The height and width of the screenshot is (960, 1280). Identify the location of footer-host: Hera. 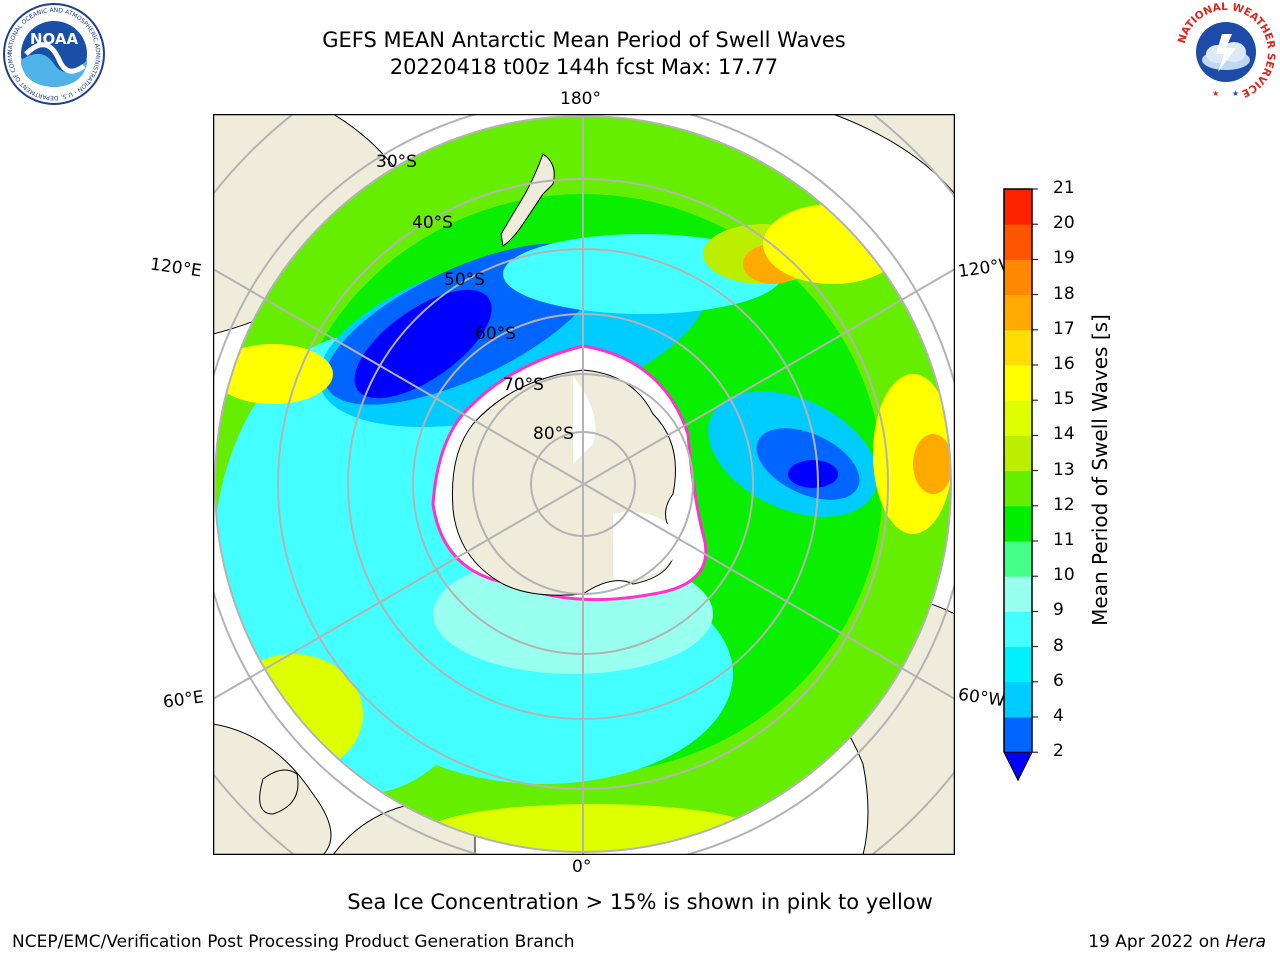
(1245, 942).